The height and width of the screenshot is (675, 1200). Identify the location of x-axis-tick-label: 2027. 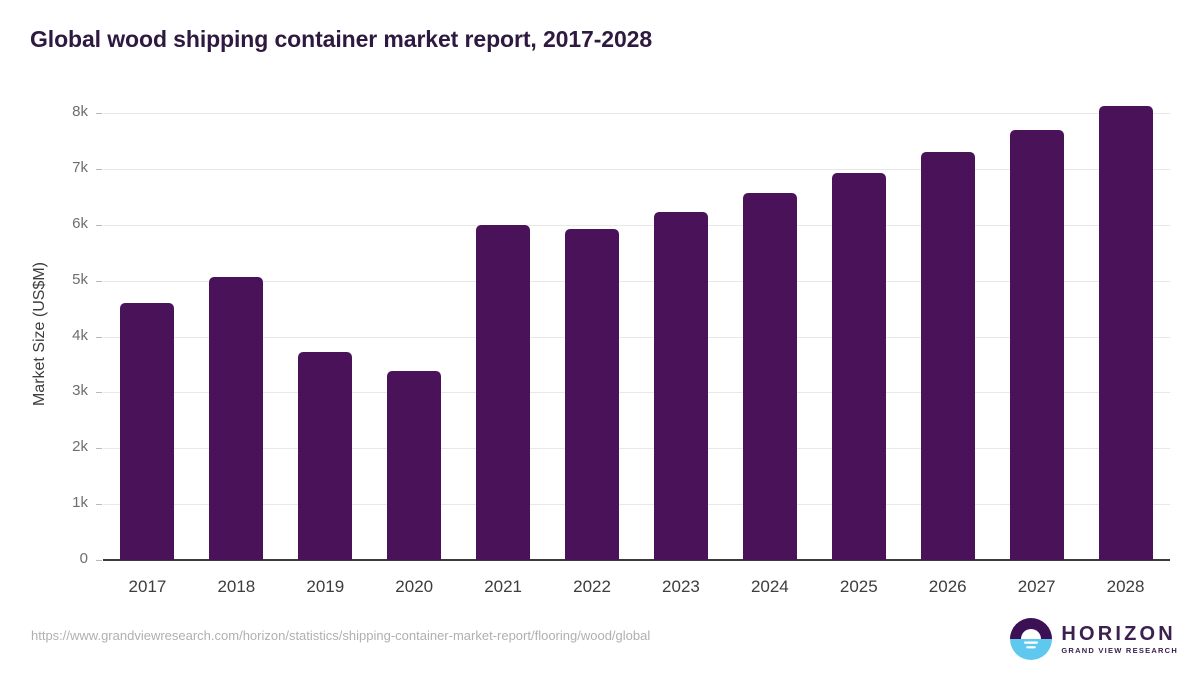
(1036, 586).